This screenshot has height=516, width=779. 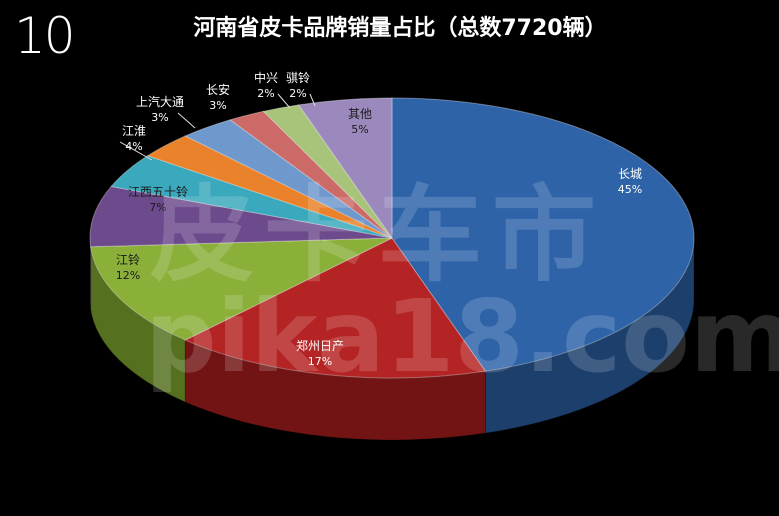 What do you see at coordinates (157, 207) in the screenshot?
I see `slice-value-3: 7%` at bounding box center [157, 207].